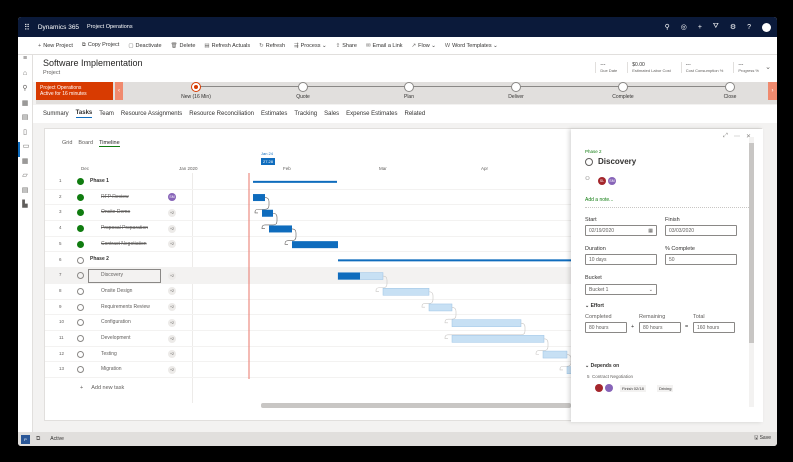 The image size is (793, 462). Describe the element at coordinates (111, 369) in the screenshot. I see `task-name: Migration` at that location.